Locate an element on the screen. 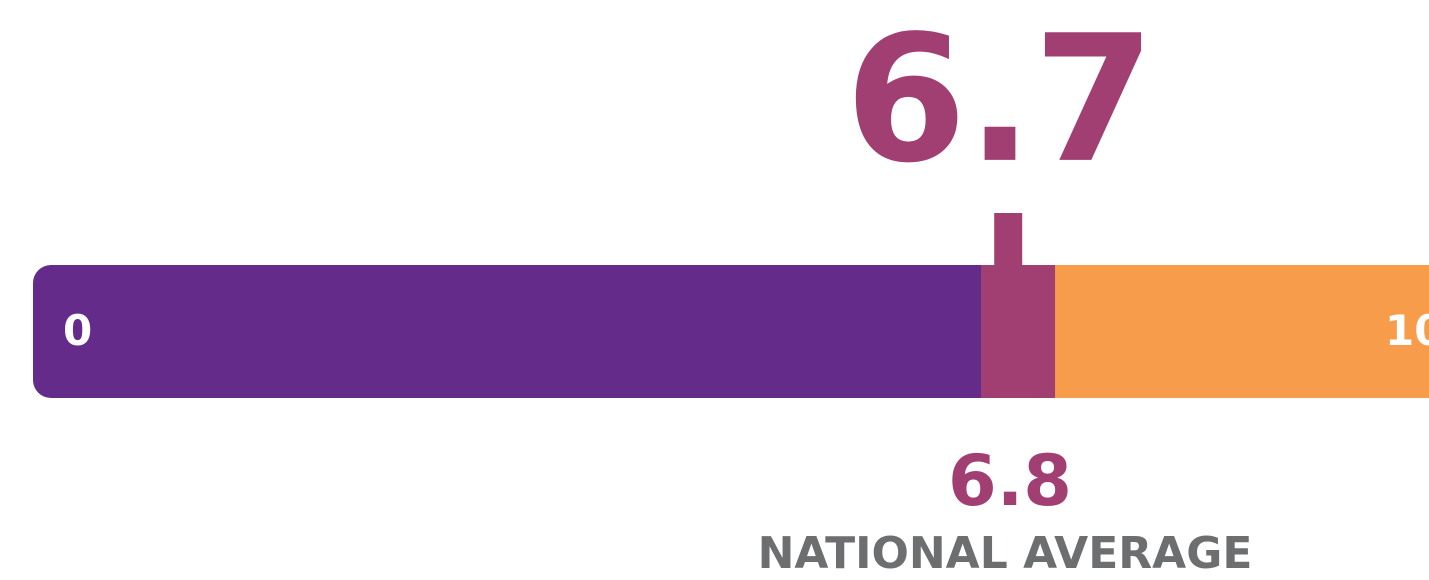 The image size is (1429, 580). average-label: NATIONAL AVERAGE is located at coordinates (1005, 553).